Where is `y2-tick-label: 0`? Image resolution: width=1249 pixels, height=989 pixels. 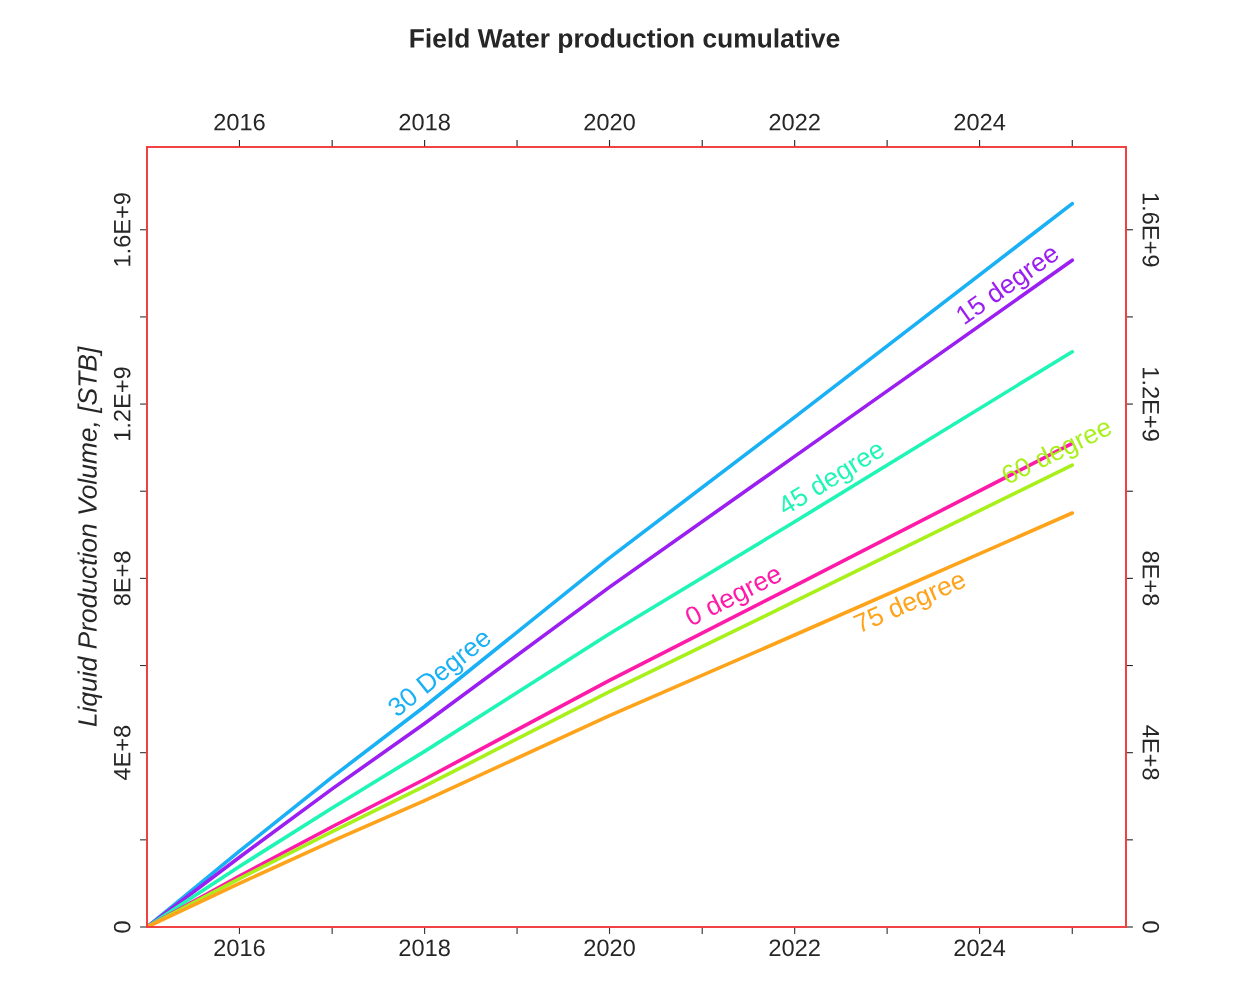 y2-tick-label: 0 is located at coordinates (1151, 927).